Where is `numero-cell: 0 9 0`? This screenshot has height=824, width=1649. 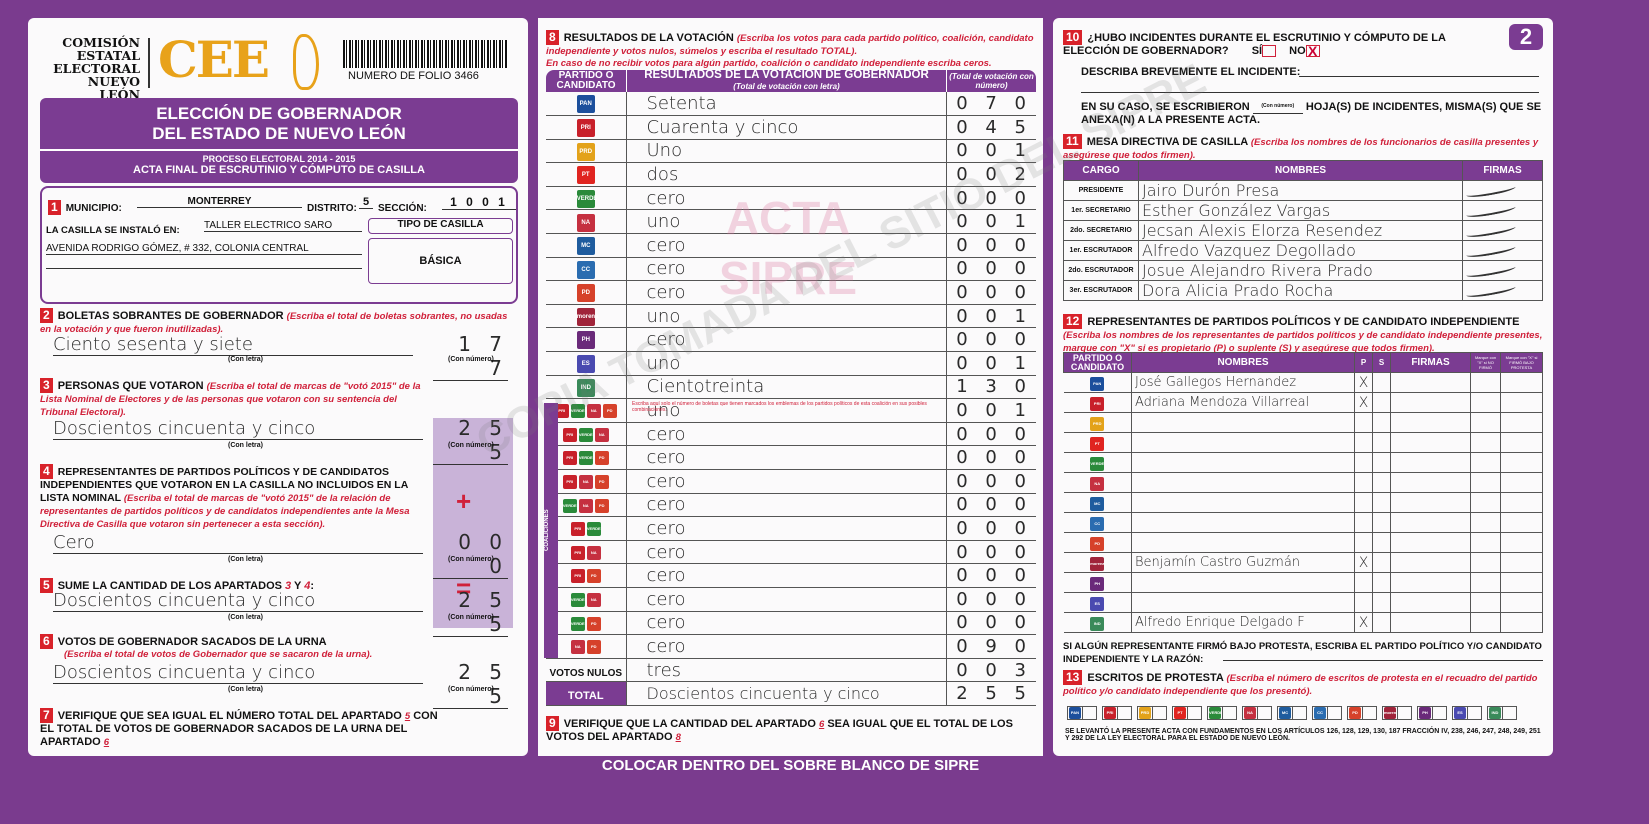
numero-cell: 0 9 0 is located at coordinates (991, 646).